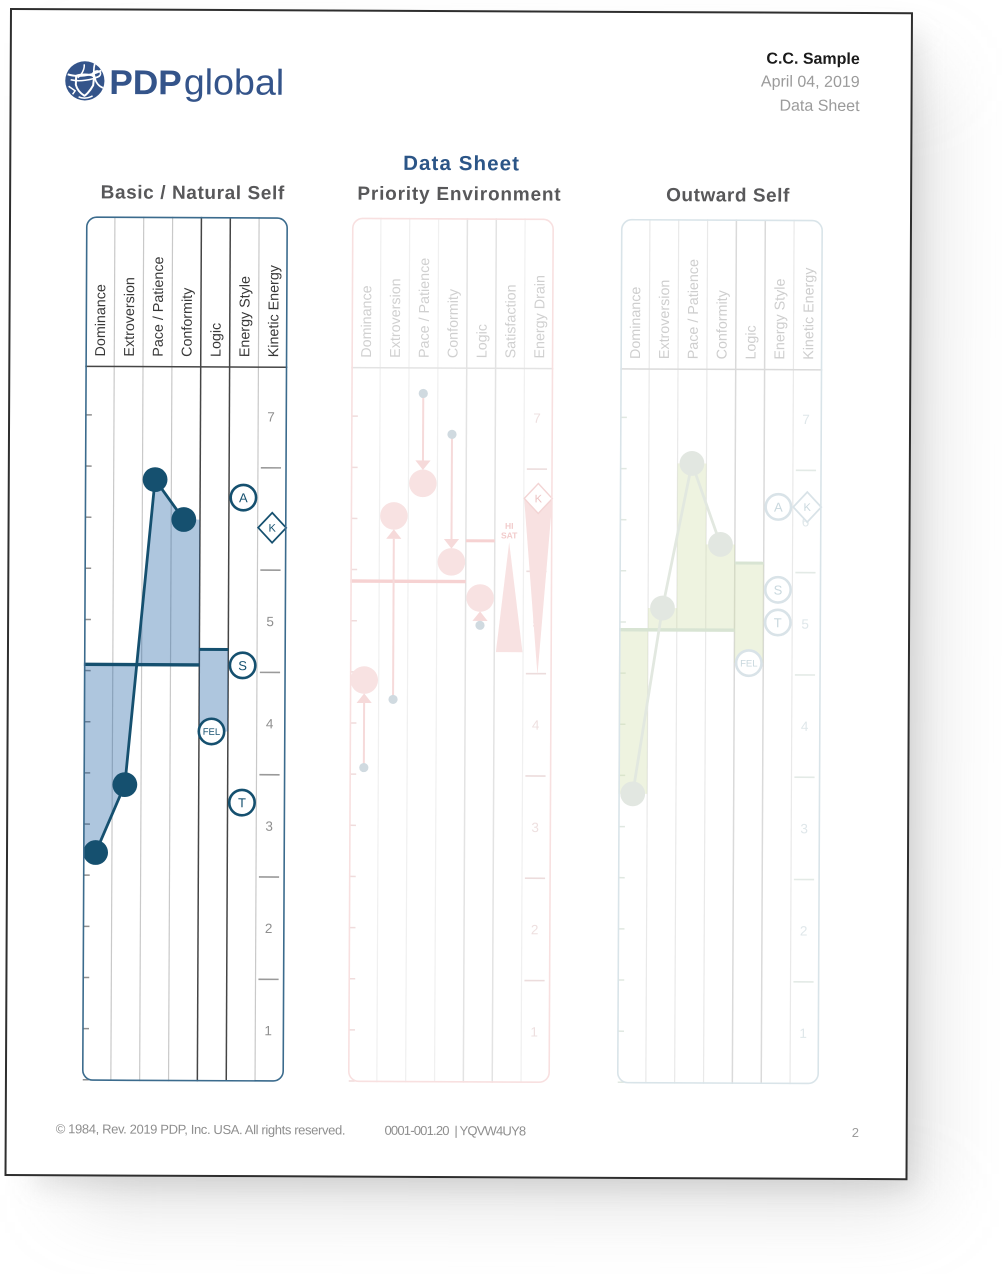 This screenshot has width=1002, height=1274. Describe the element at coordinates (511, 321) in the screenshot. I see `svg-text: Satisfaction` at that location.